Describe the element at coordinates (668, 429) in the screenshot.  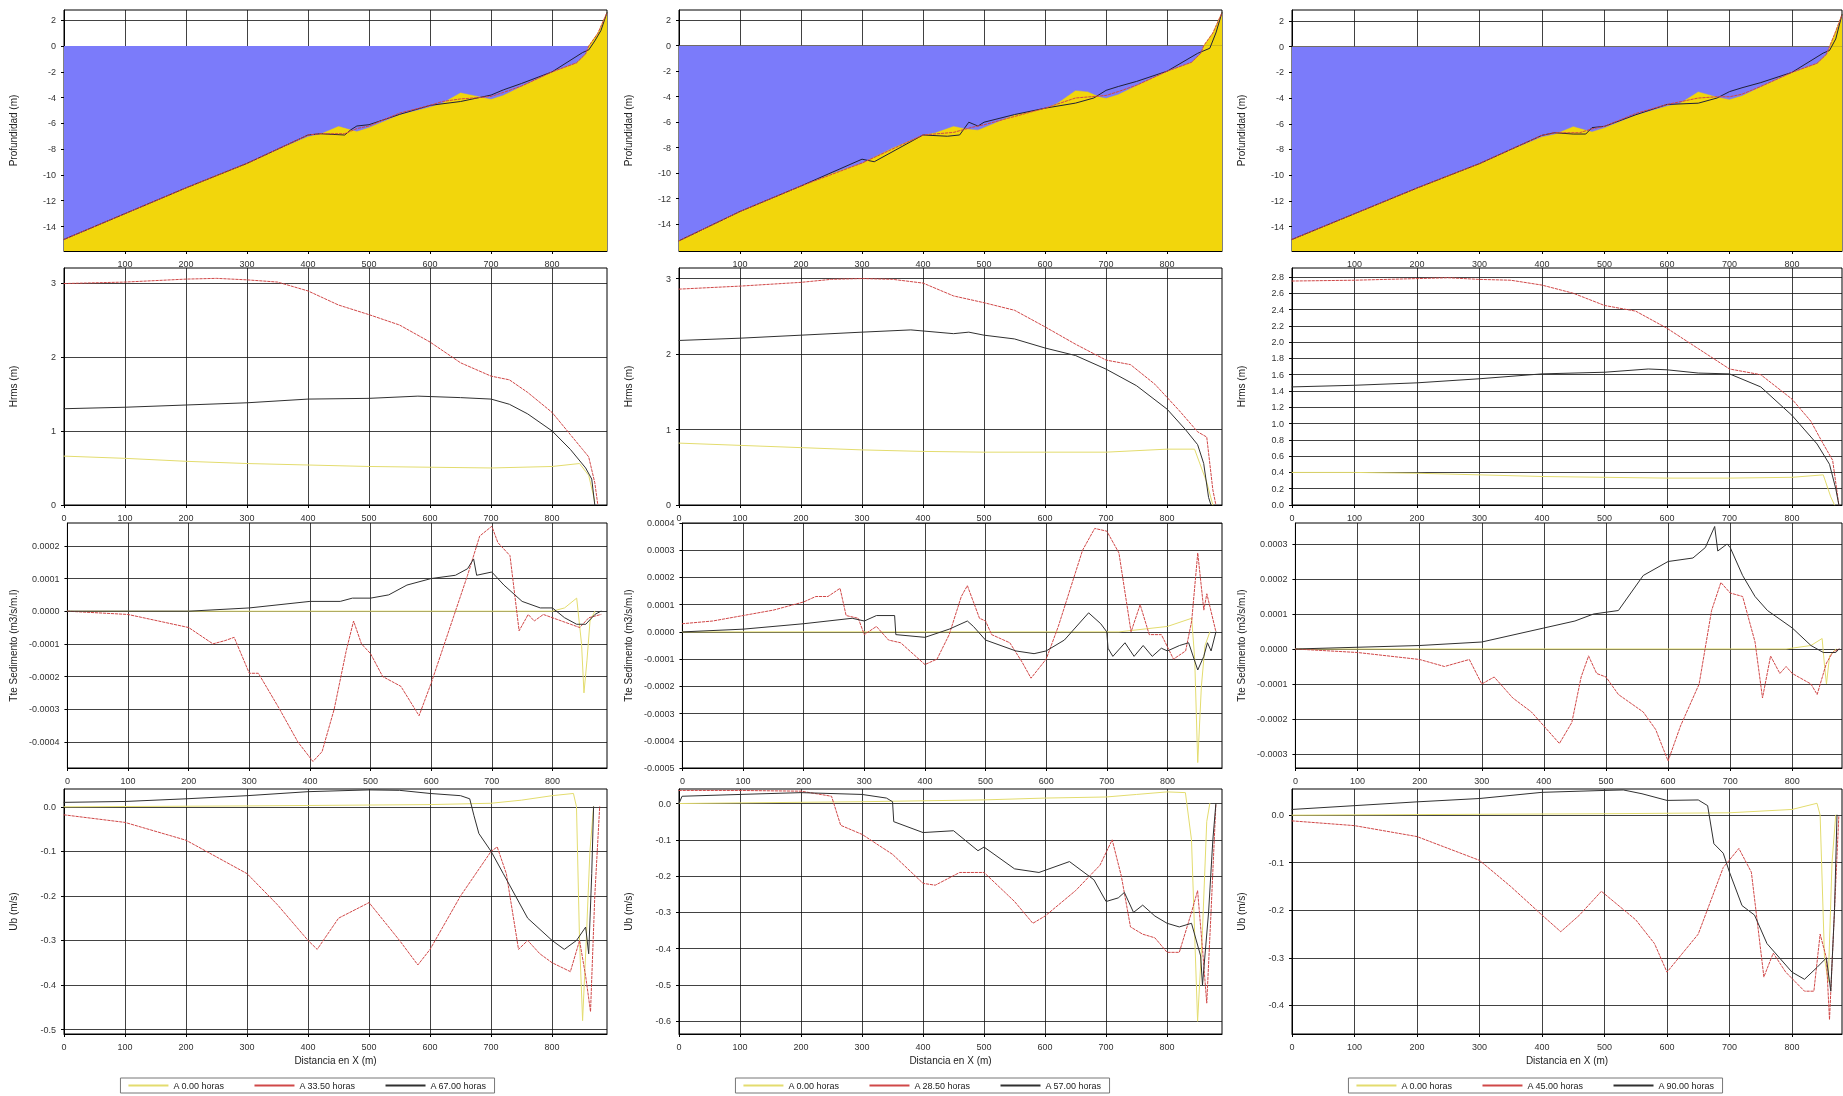
I see `y-tick-label: 1` at that location.